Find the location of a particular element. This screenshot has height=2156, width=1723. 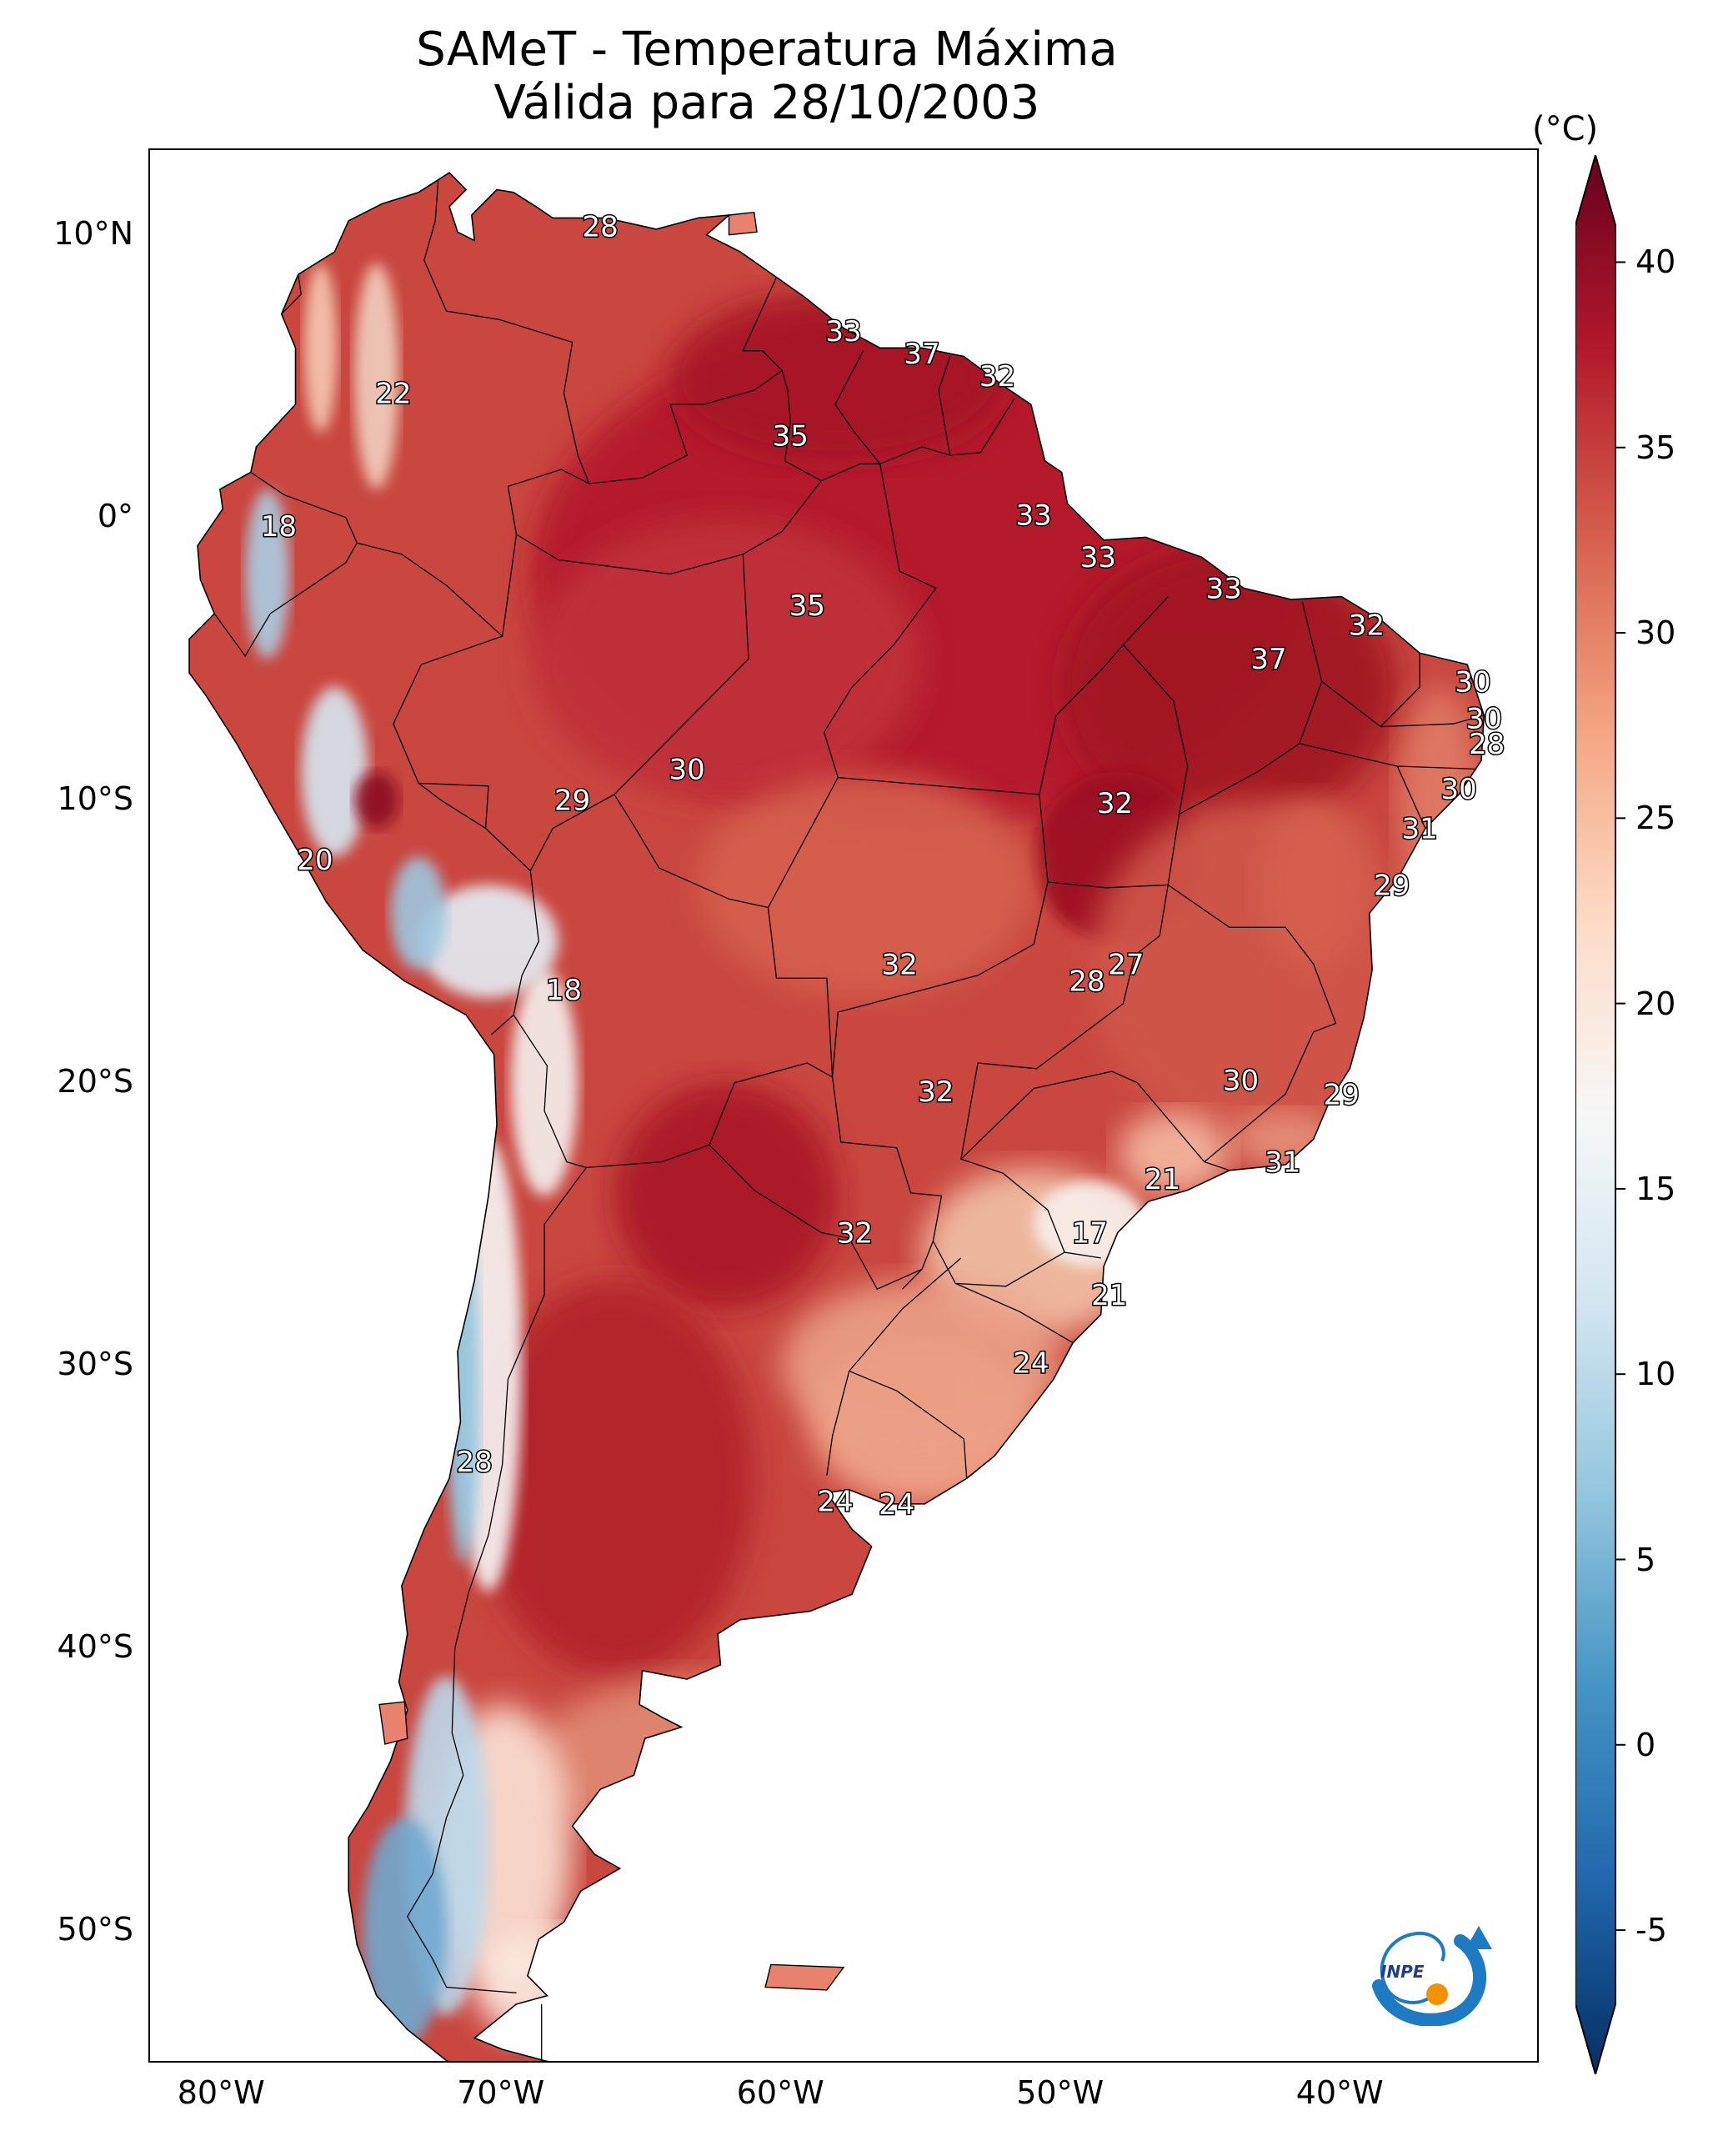

colorbar-tick-label: 15 is located at coordinates (1655, 1188).